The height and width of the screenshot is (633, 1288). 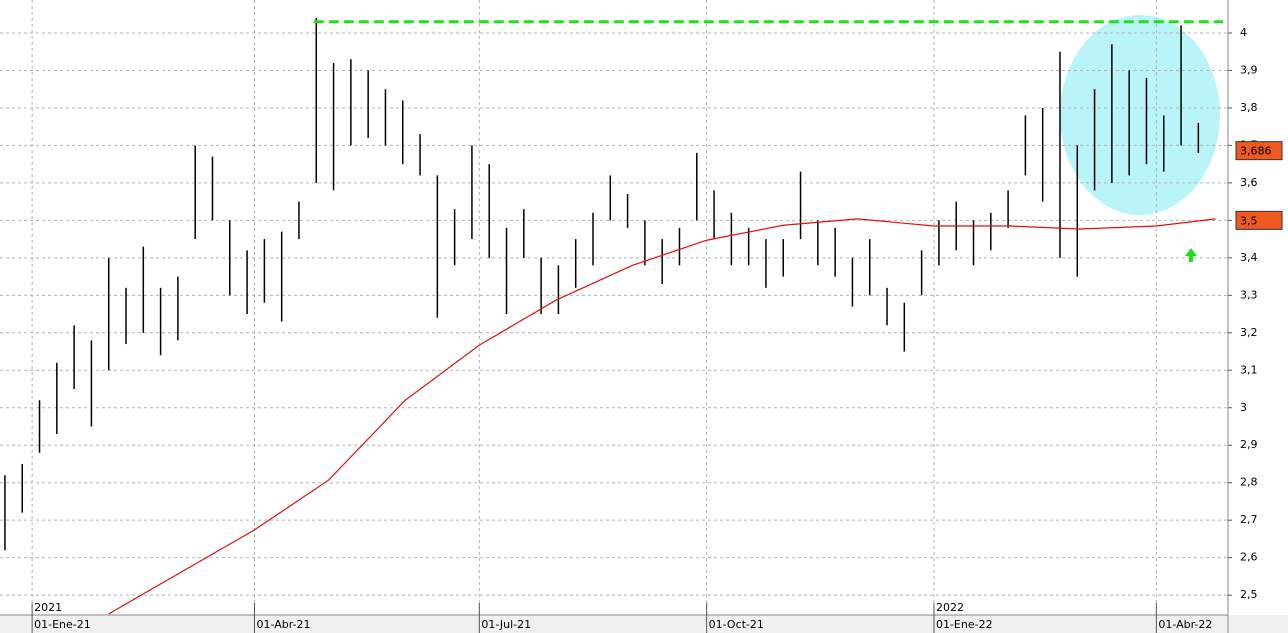 I want to click on x-tick-label: 01-Ene-21, so click(x=62, y=624).